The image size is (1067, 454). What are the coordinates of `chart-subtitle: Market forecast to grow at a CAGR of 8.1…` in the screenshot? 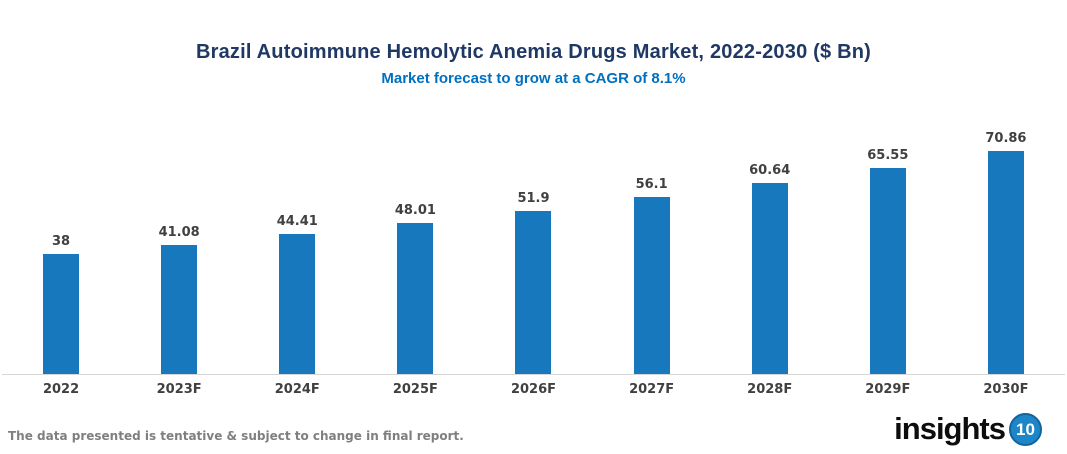 It's located at (533, 78).